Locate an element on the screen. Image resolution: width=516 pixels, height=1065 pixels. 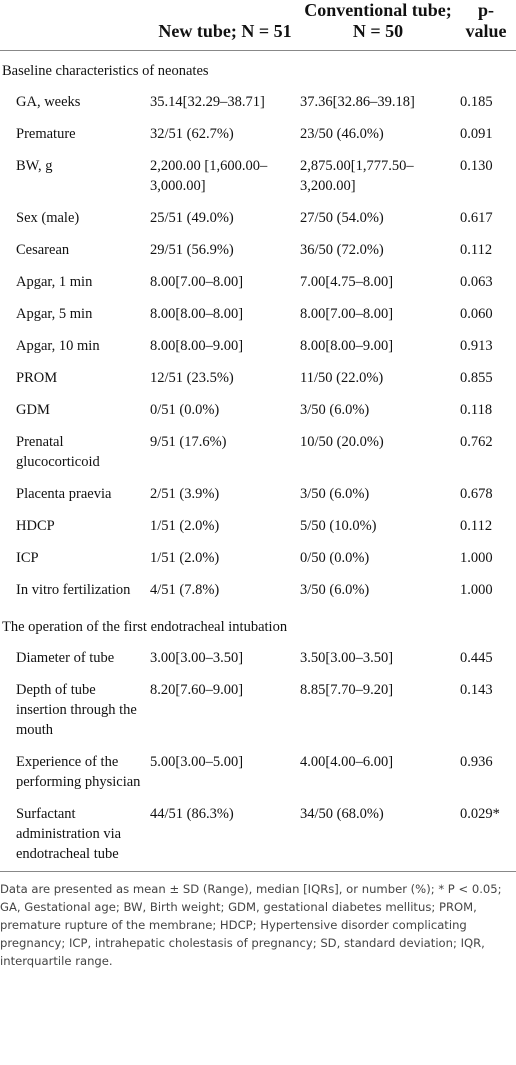
cell: 11/50 (22.0%) is located at coordinates (342, 378).